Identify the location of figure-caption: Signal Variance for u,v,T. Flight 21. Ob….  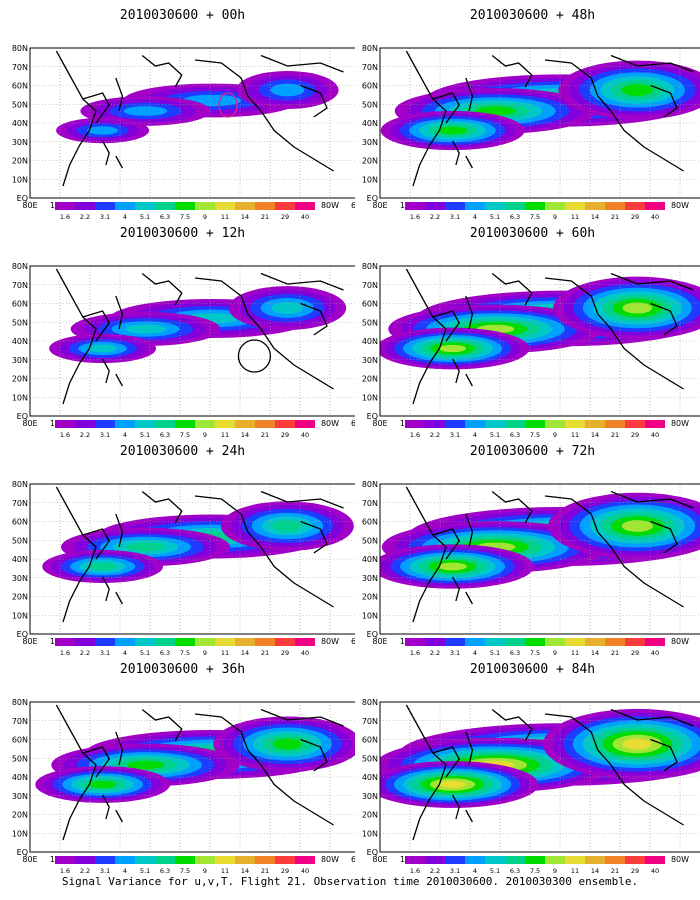
(350, 881).